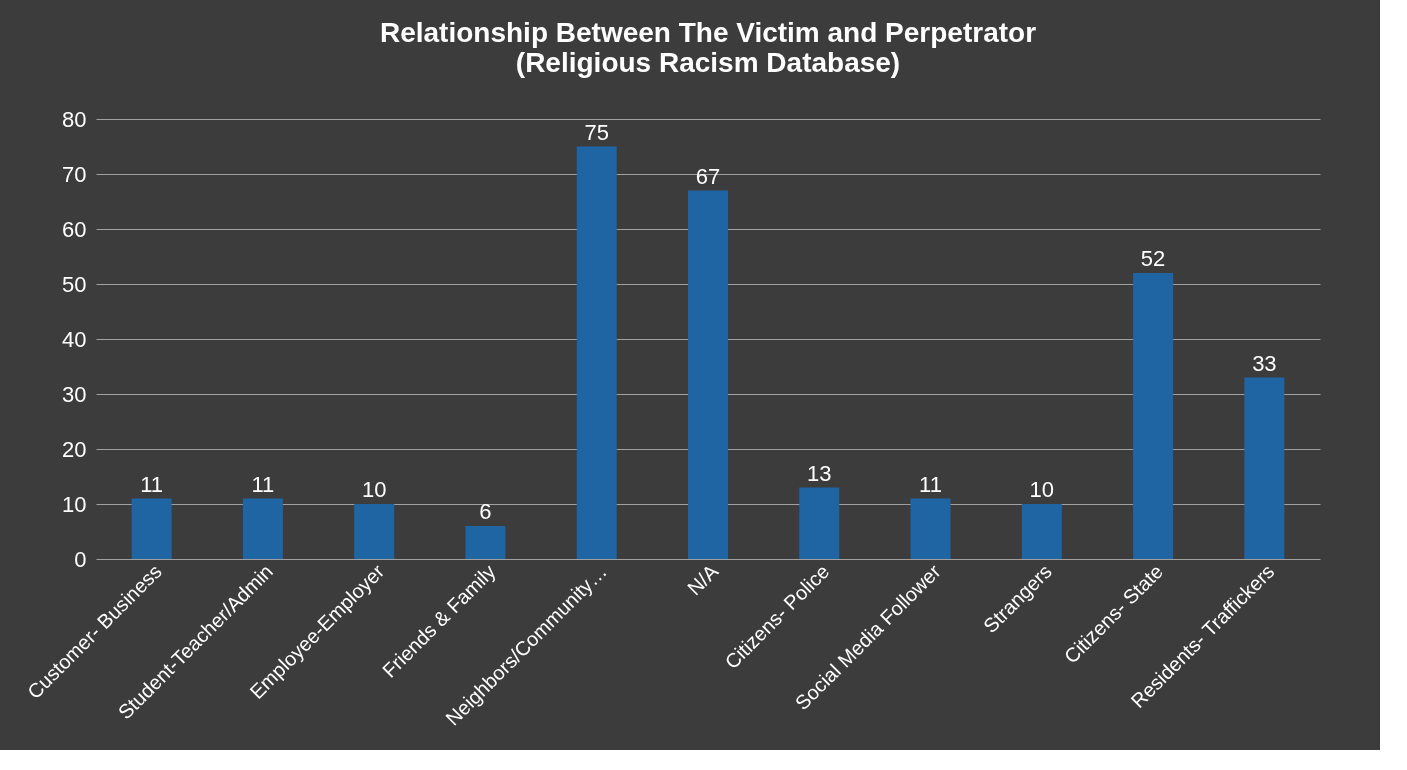  What do you see at coordinates (596, 132) in the screenshot?
I see `data-label: 75` at bounding box center [596, 132].